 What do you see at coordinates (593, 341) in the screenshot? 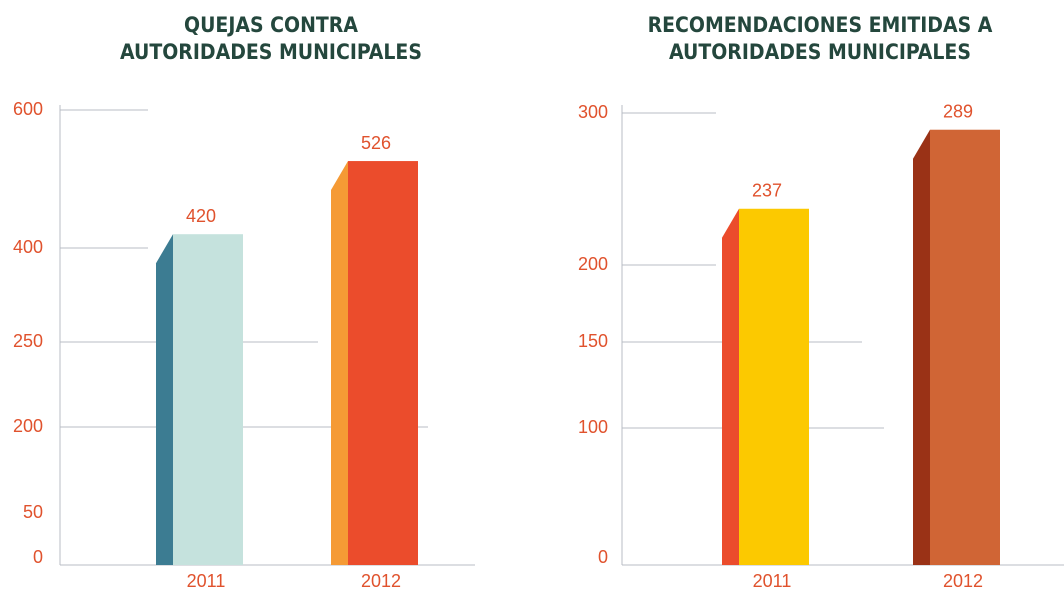
I see `y-tick-label: 150` at bounding box center [593, 341].